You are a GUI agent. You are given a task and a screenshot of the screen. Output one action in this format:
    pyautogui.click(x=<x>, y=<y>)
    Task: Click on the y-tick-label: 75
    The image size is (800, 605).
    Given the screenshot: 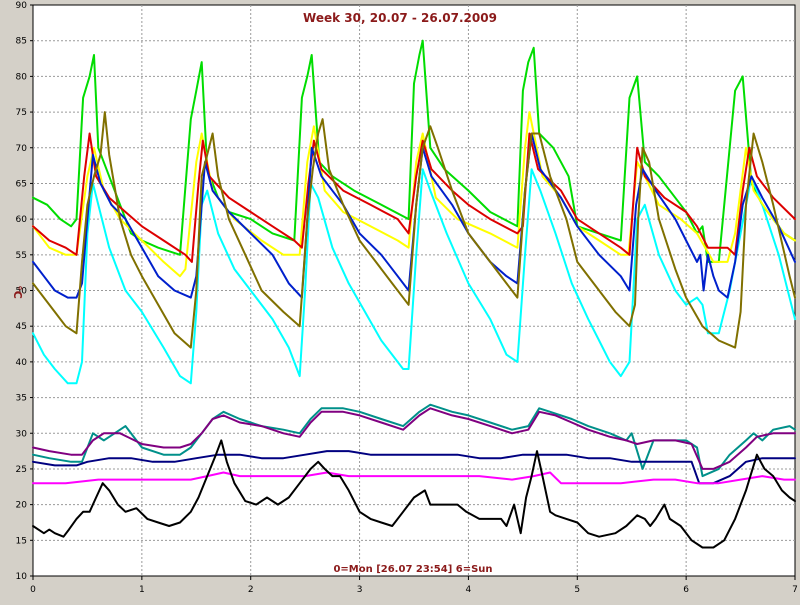 What is the action you would take?
    pyautogui.click(x=21, y=113)
    